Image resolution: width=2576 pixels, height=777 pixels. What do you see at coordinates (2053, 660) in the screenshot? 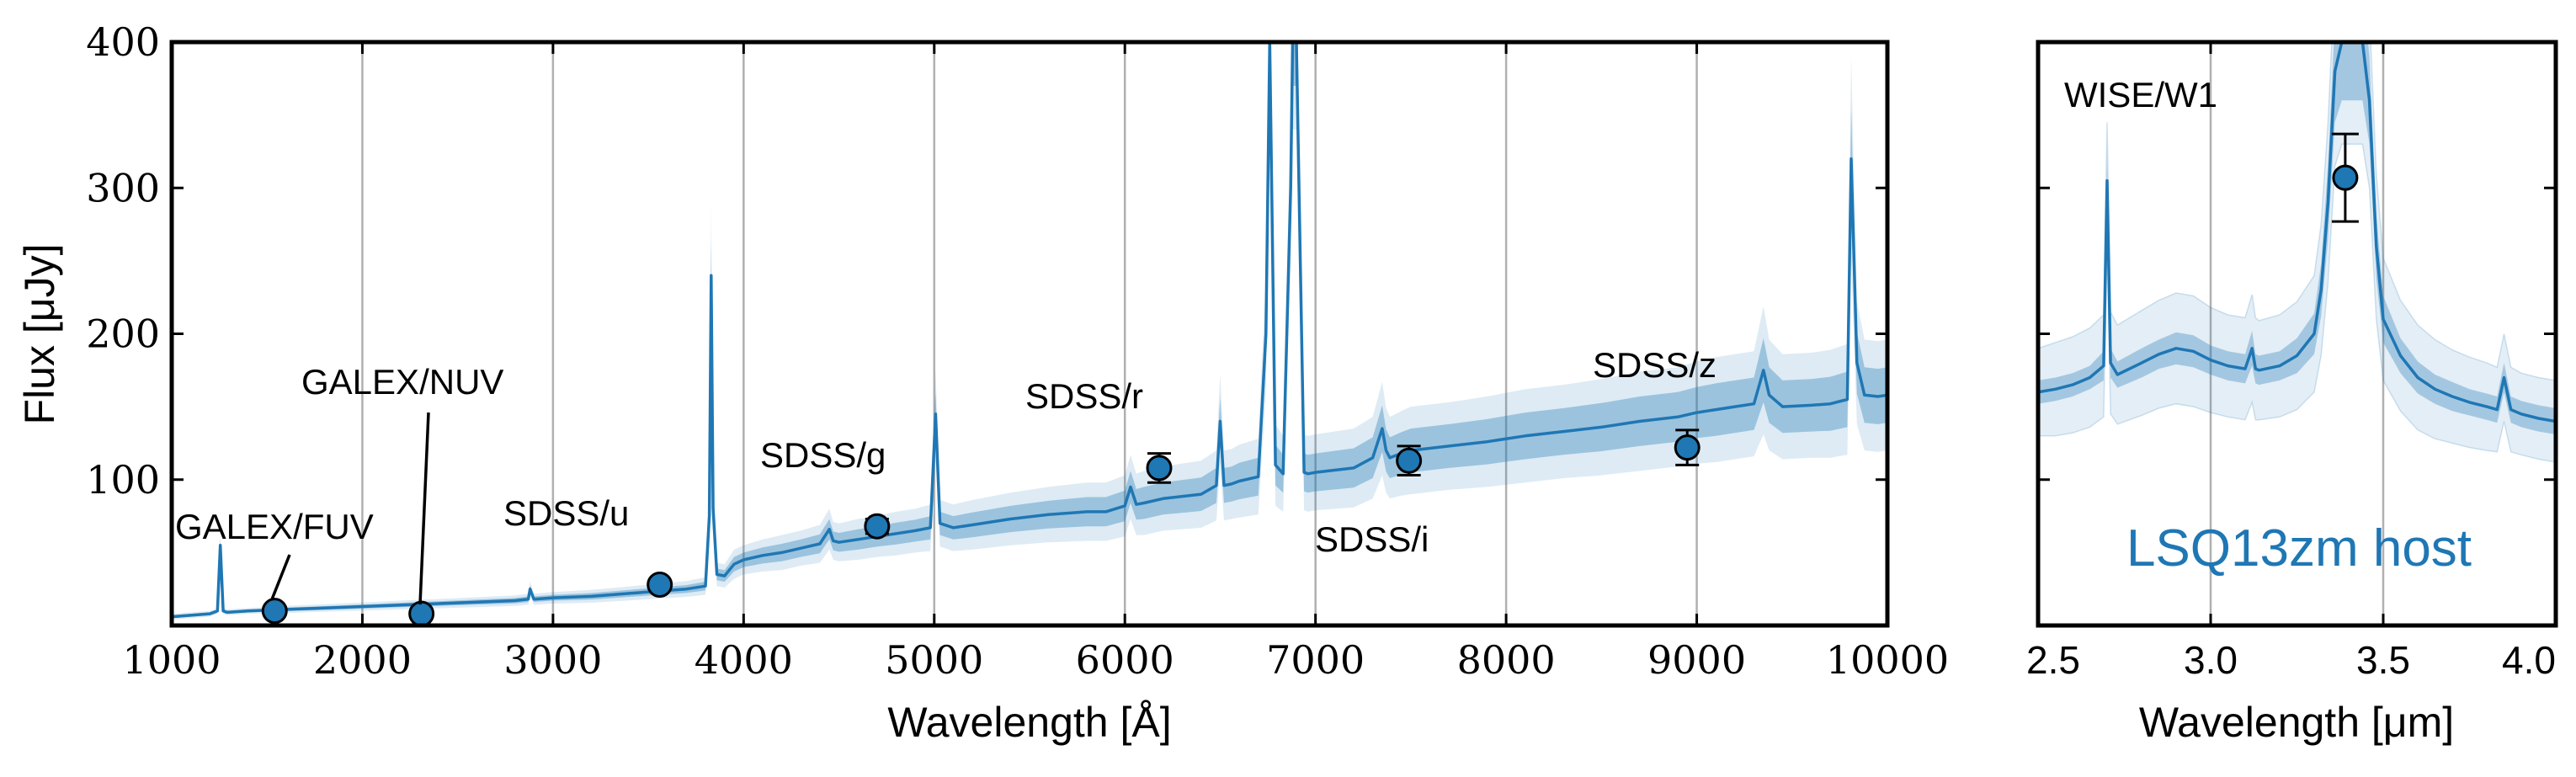
I see `x-tick-label: 2.5` at bounding box center [2053, 660].